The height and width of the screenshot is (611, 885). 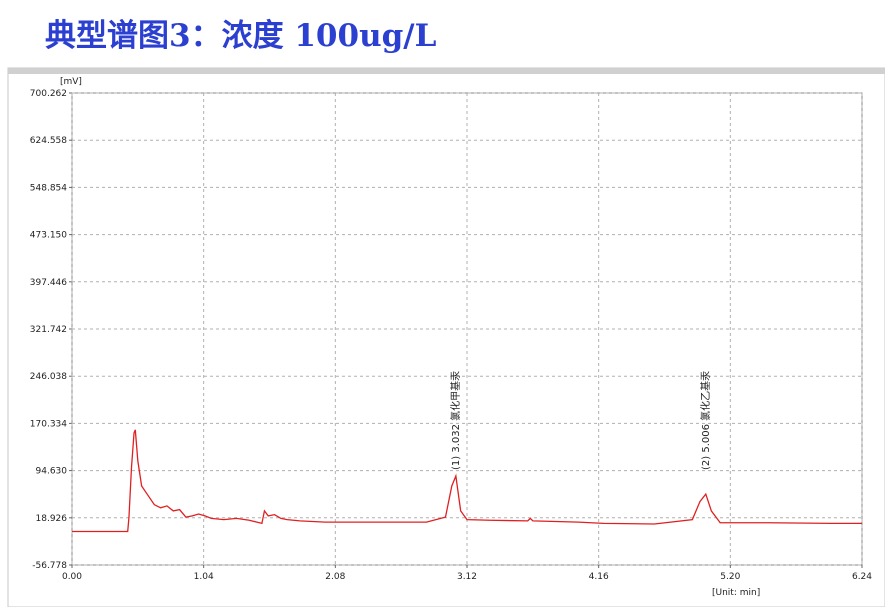 What do you see at coordinates (48, 188) in the screenshot?
I see `y-tick-label: 548.854` at bounding box center [48, 188].